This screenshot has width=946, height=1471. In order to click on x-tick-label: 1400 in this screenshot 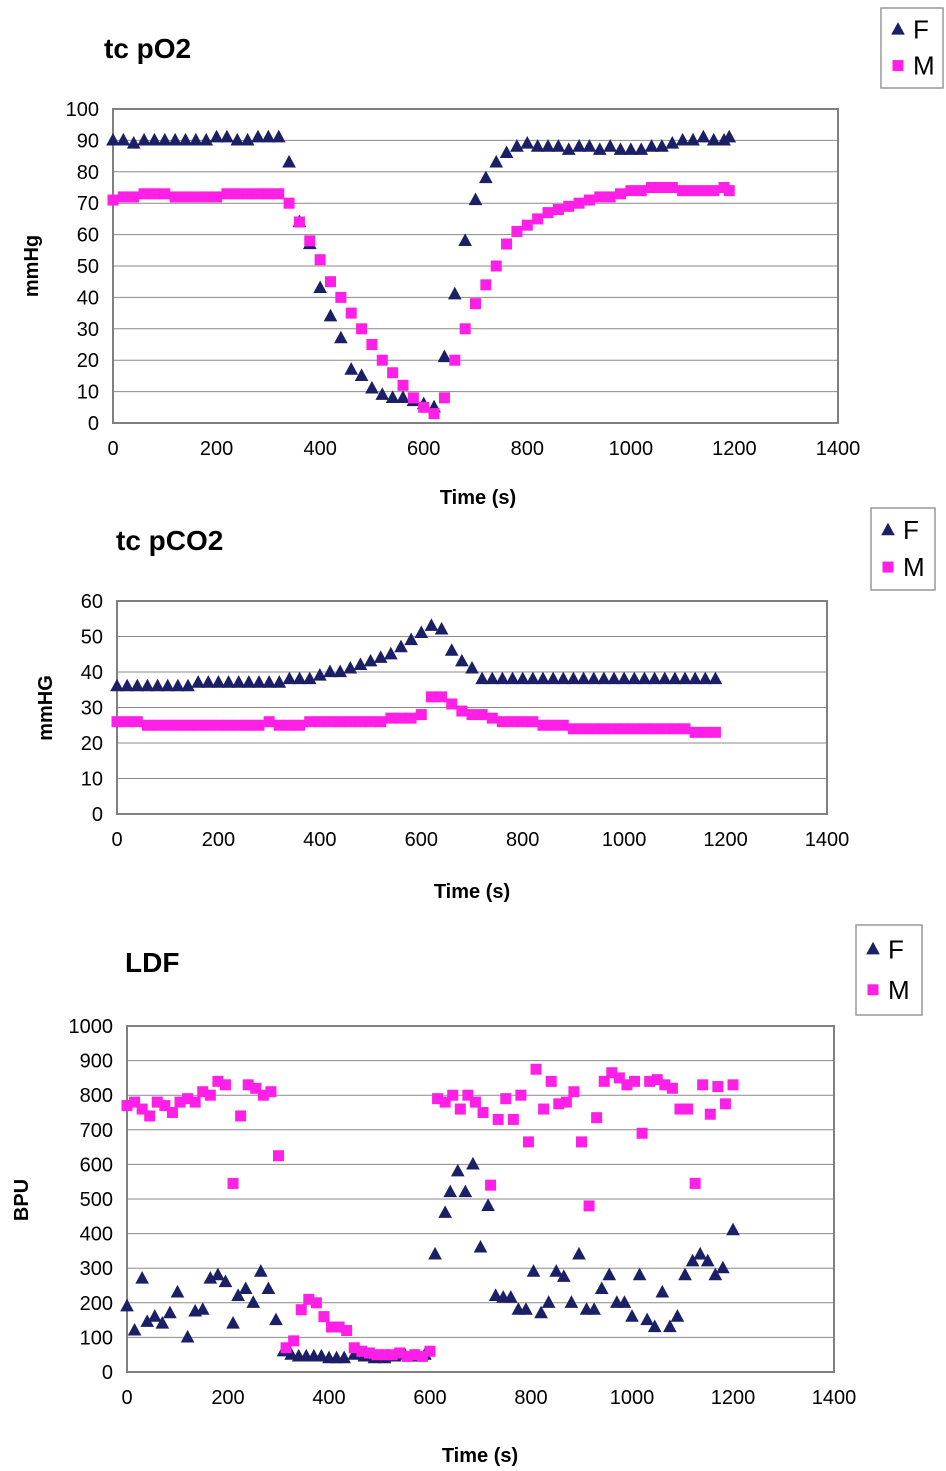, I will do `click(834, 1398)`.